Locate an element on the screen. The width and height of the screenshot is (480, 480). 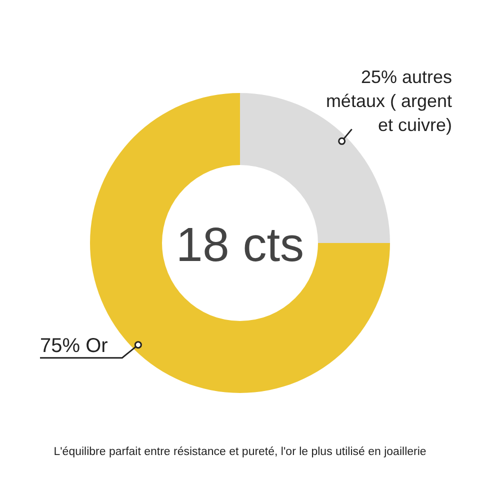
slice-label: 75% Or is located at coordinates (74, 345).